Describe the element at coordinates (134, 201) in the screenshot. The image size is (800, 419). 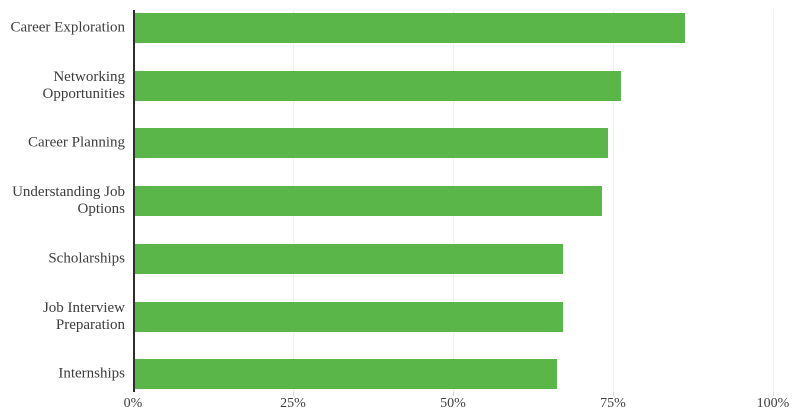
I see `y-axis-line` at that location.